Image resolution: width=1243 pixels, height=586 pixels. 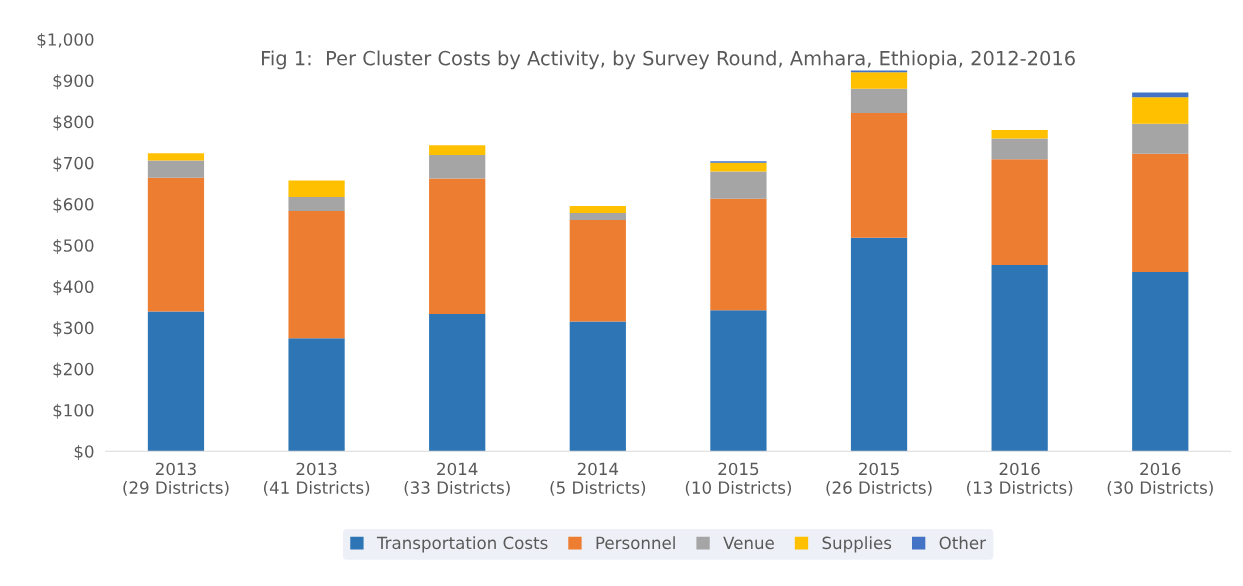 What do you see at coordinates (668, 60) in the screenshot?
I see `chart-title: Fig 1: Per Cluster Costs by Activity, by Survey Round, Amhara, Ethiopia, 2012-2016` at bounding box center [668, 60].